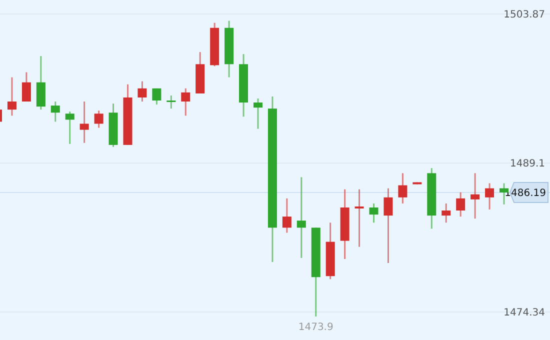 Image resolution: width=550 pixels, height=340 pixels. What do you see at coordinates (524, 313) in the screenshot?
I see `y-tick-label: 1474.34` at bounding box center [524, 313].